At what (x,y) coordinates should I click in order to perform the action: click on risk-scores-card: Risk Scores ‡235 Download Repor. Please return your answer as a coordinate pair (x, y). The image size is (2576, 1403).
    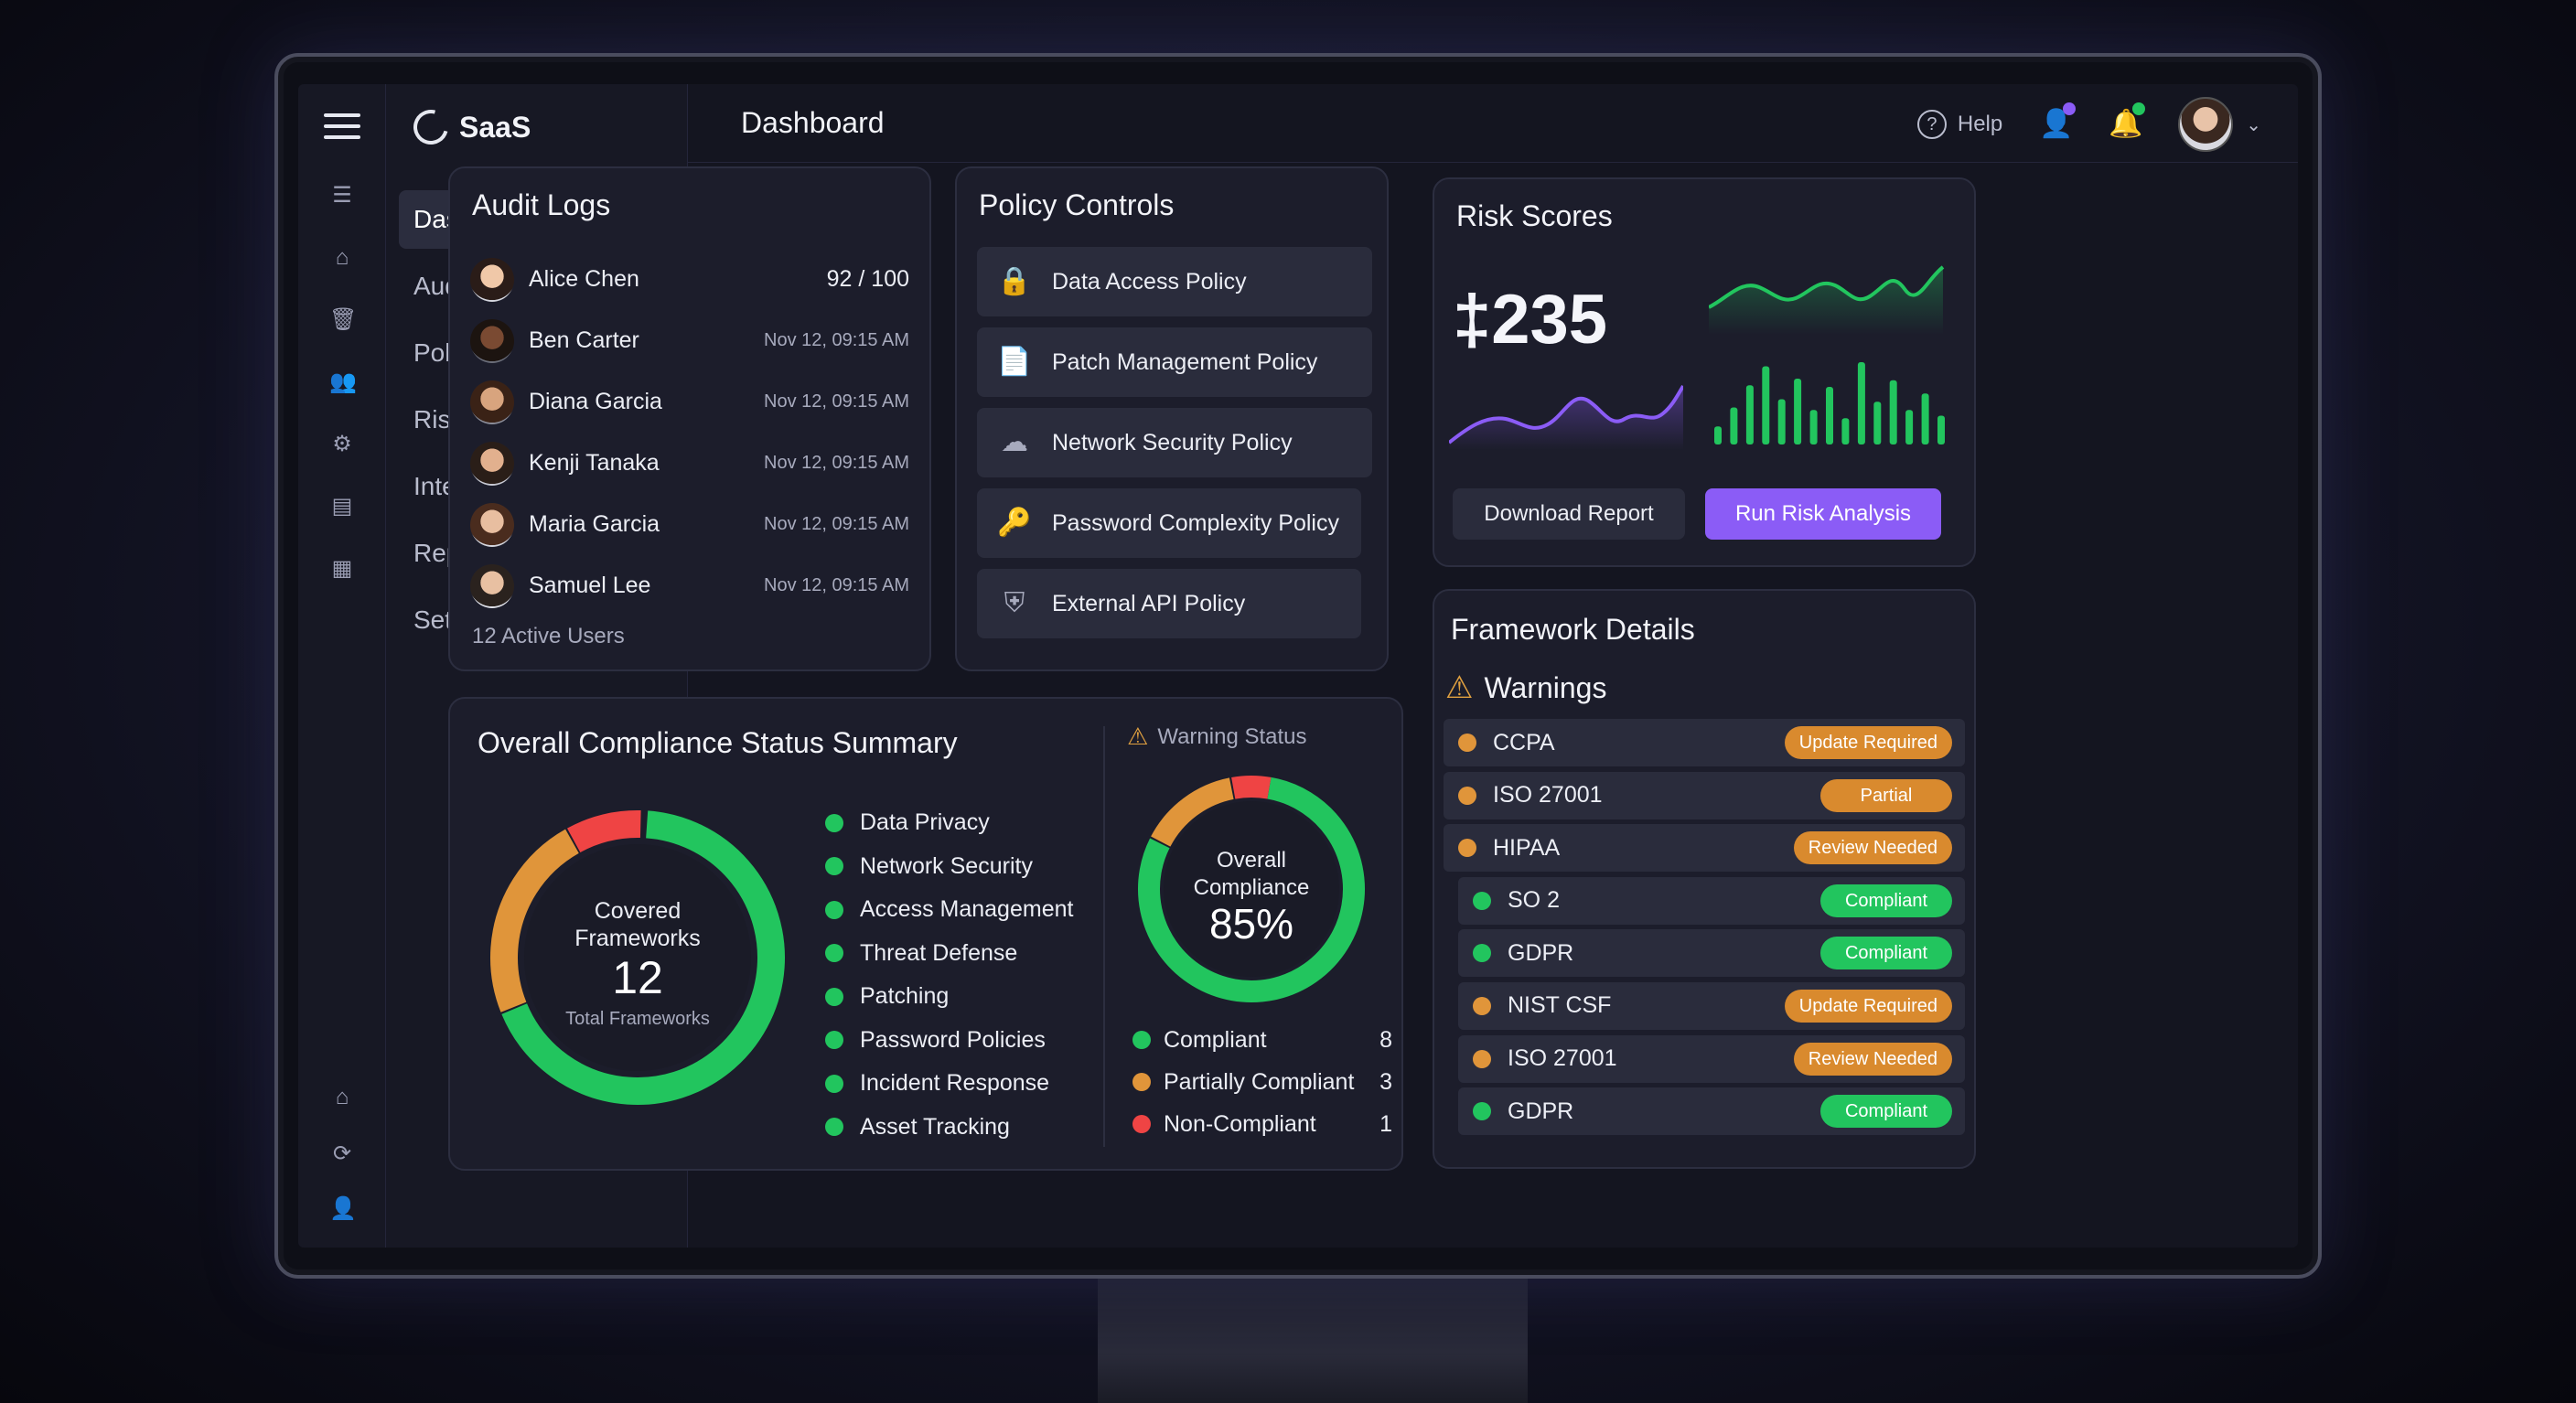
    Looking at the image, I should click on (1704, 372).